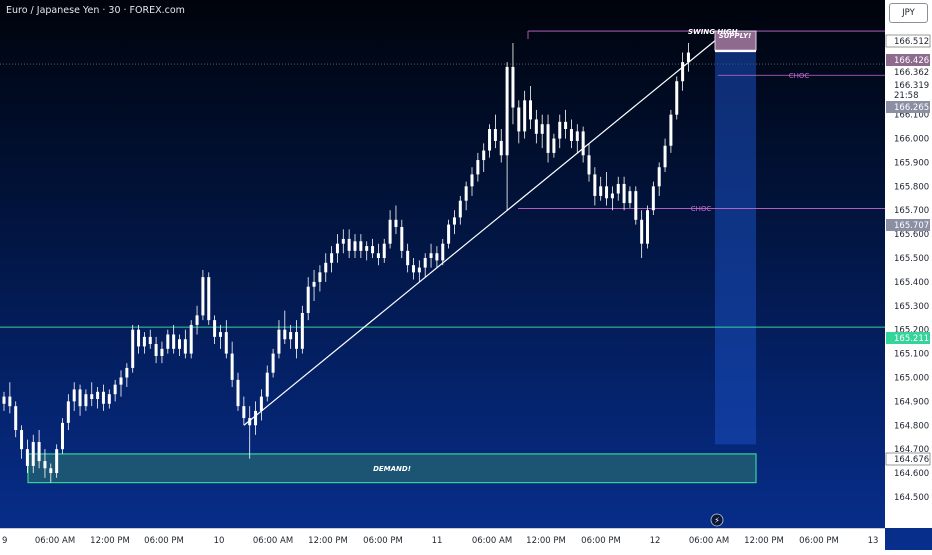  What do you see at coordinates (273, 541) in the screenshot?
I see `time-tick: 06:00 AM` at bounding box center [273, 541].